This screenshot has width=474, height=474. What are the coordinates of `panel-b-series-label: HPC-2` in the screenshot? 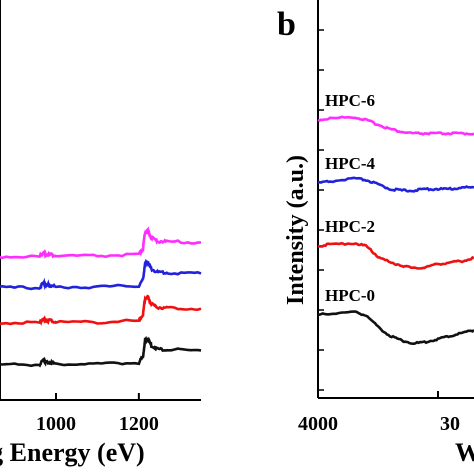 It's located at (350, 226).